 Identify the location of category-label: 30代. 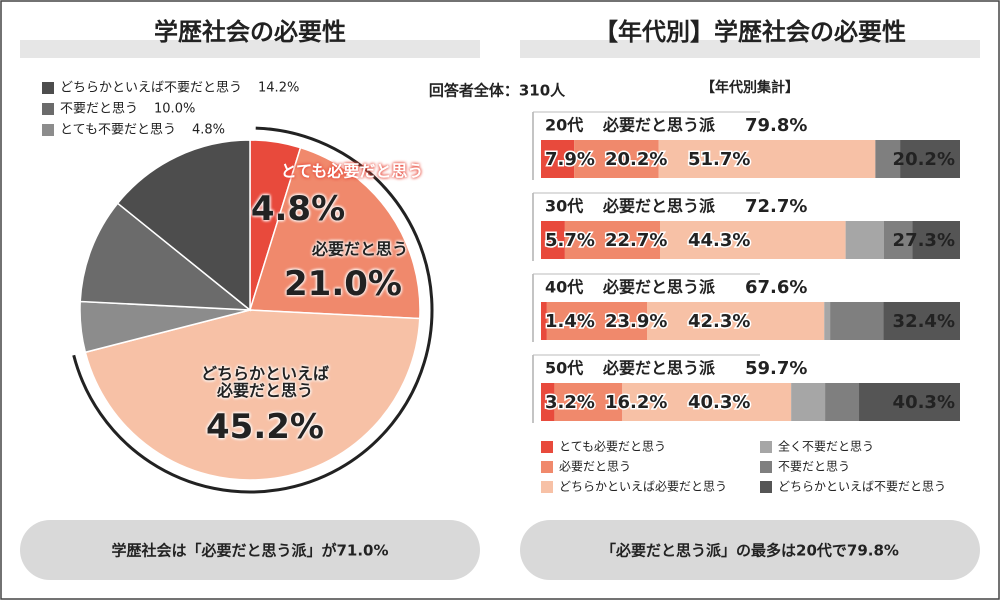
(564, 206).